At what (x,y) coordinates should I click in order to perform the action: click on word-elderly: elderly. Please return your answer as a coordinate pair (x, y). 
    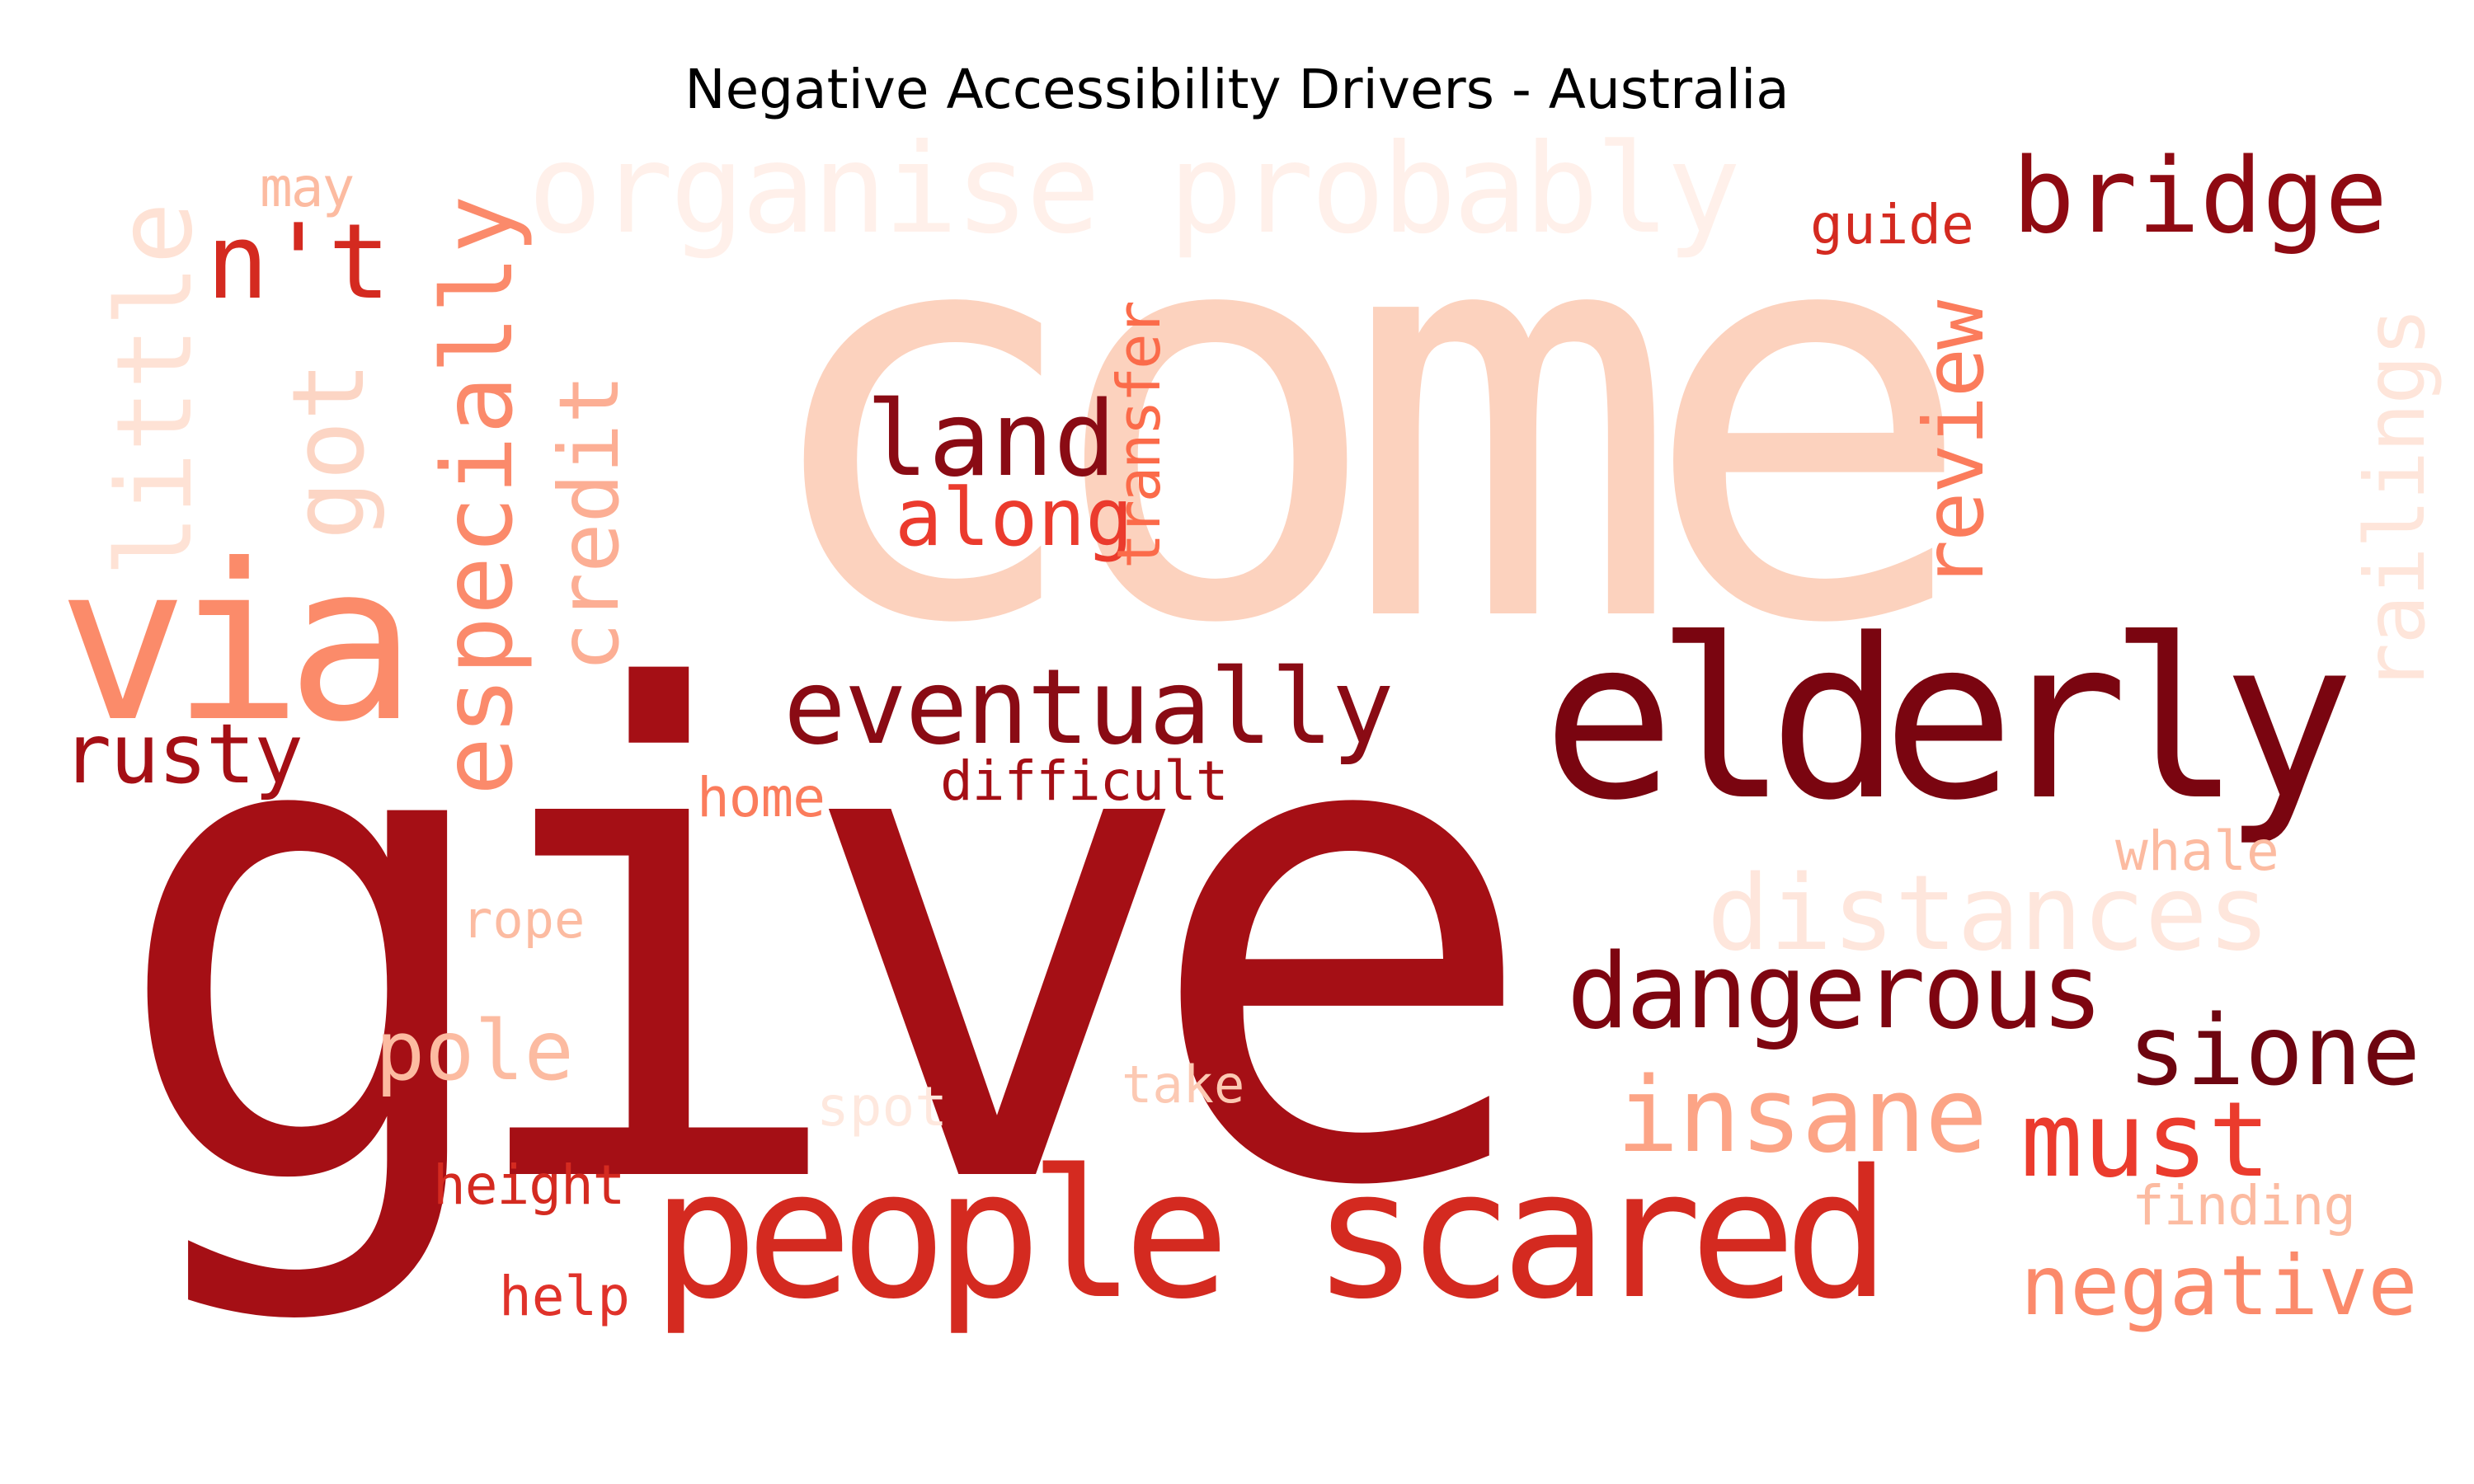
    Looking at the image, I should click on (1948, 720).